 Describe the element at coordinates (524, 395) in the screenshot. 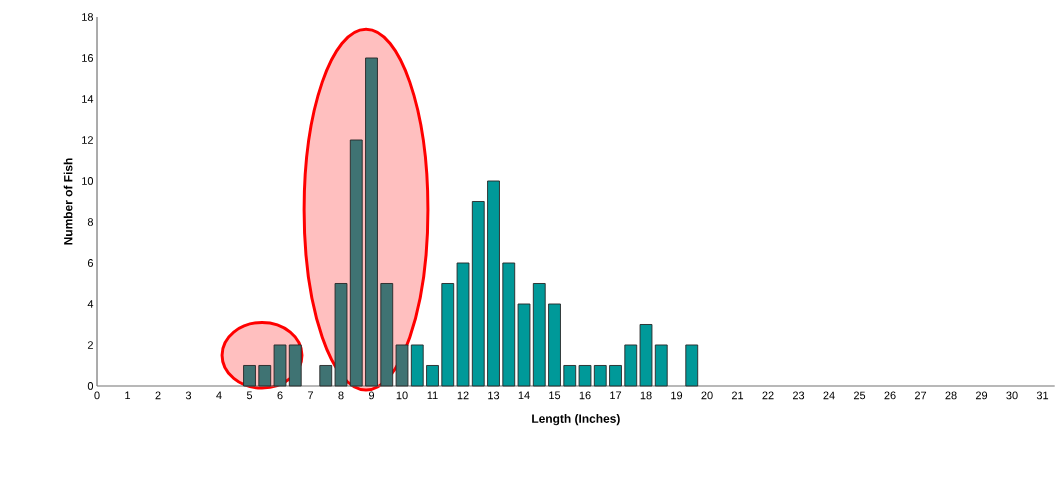

I see `x-tick-label: 14` at that location.